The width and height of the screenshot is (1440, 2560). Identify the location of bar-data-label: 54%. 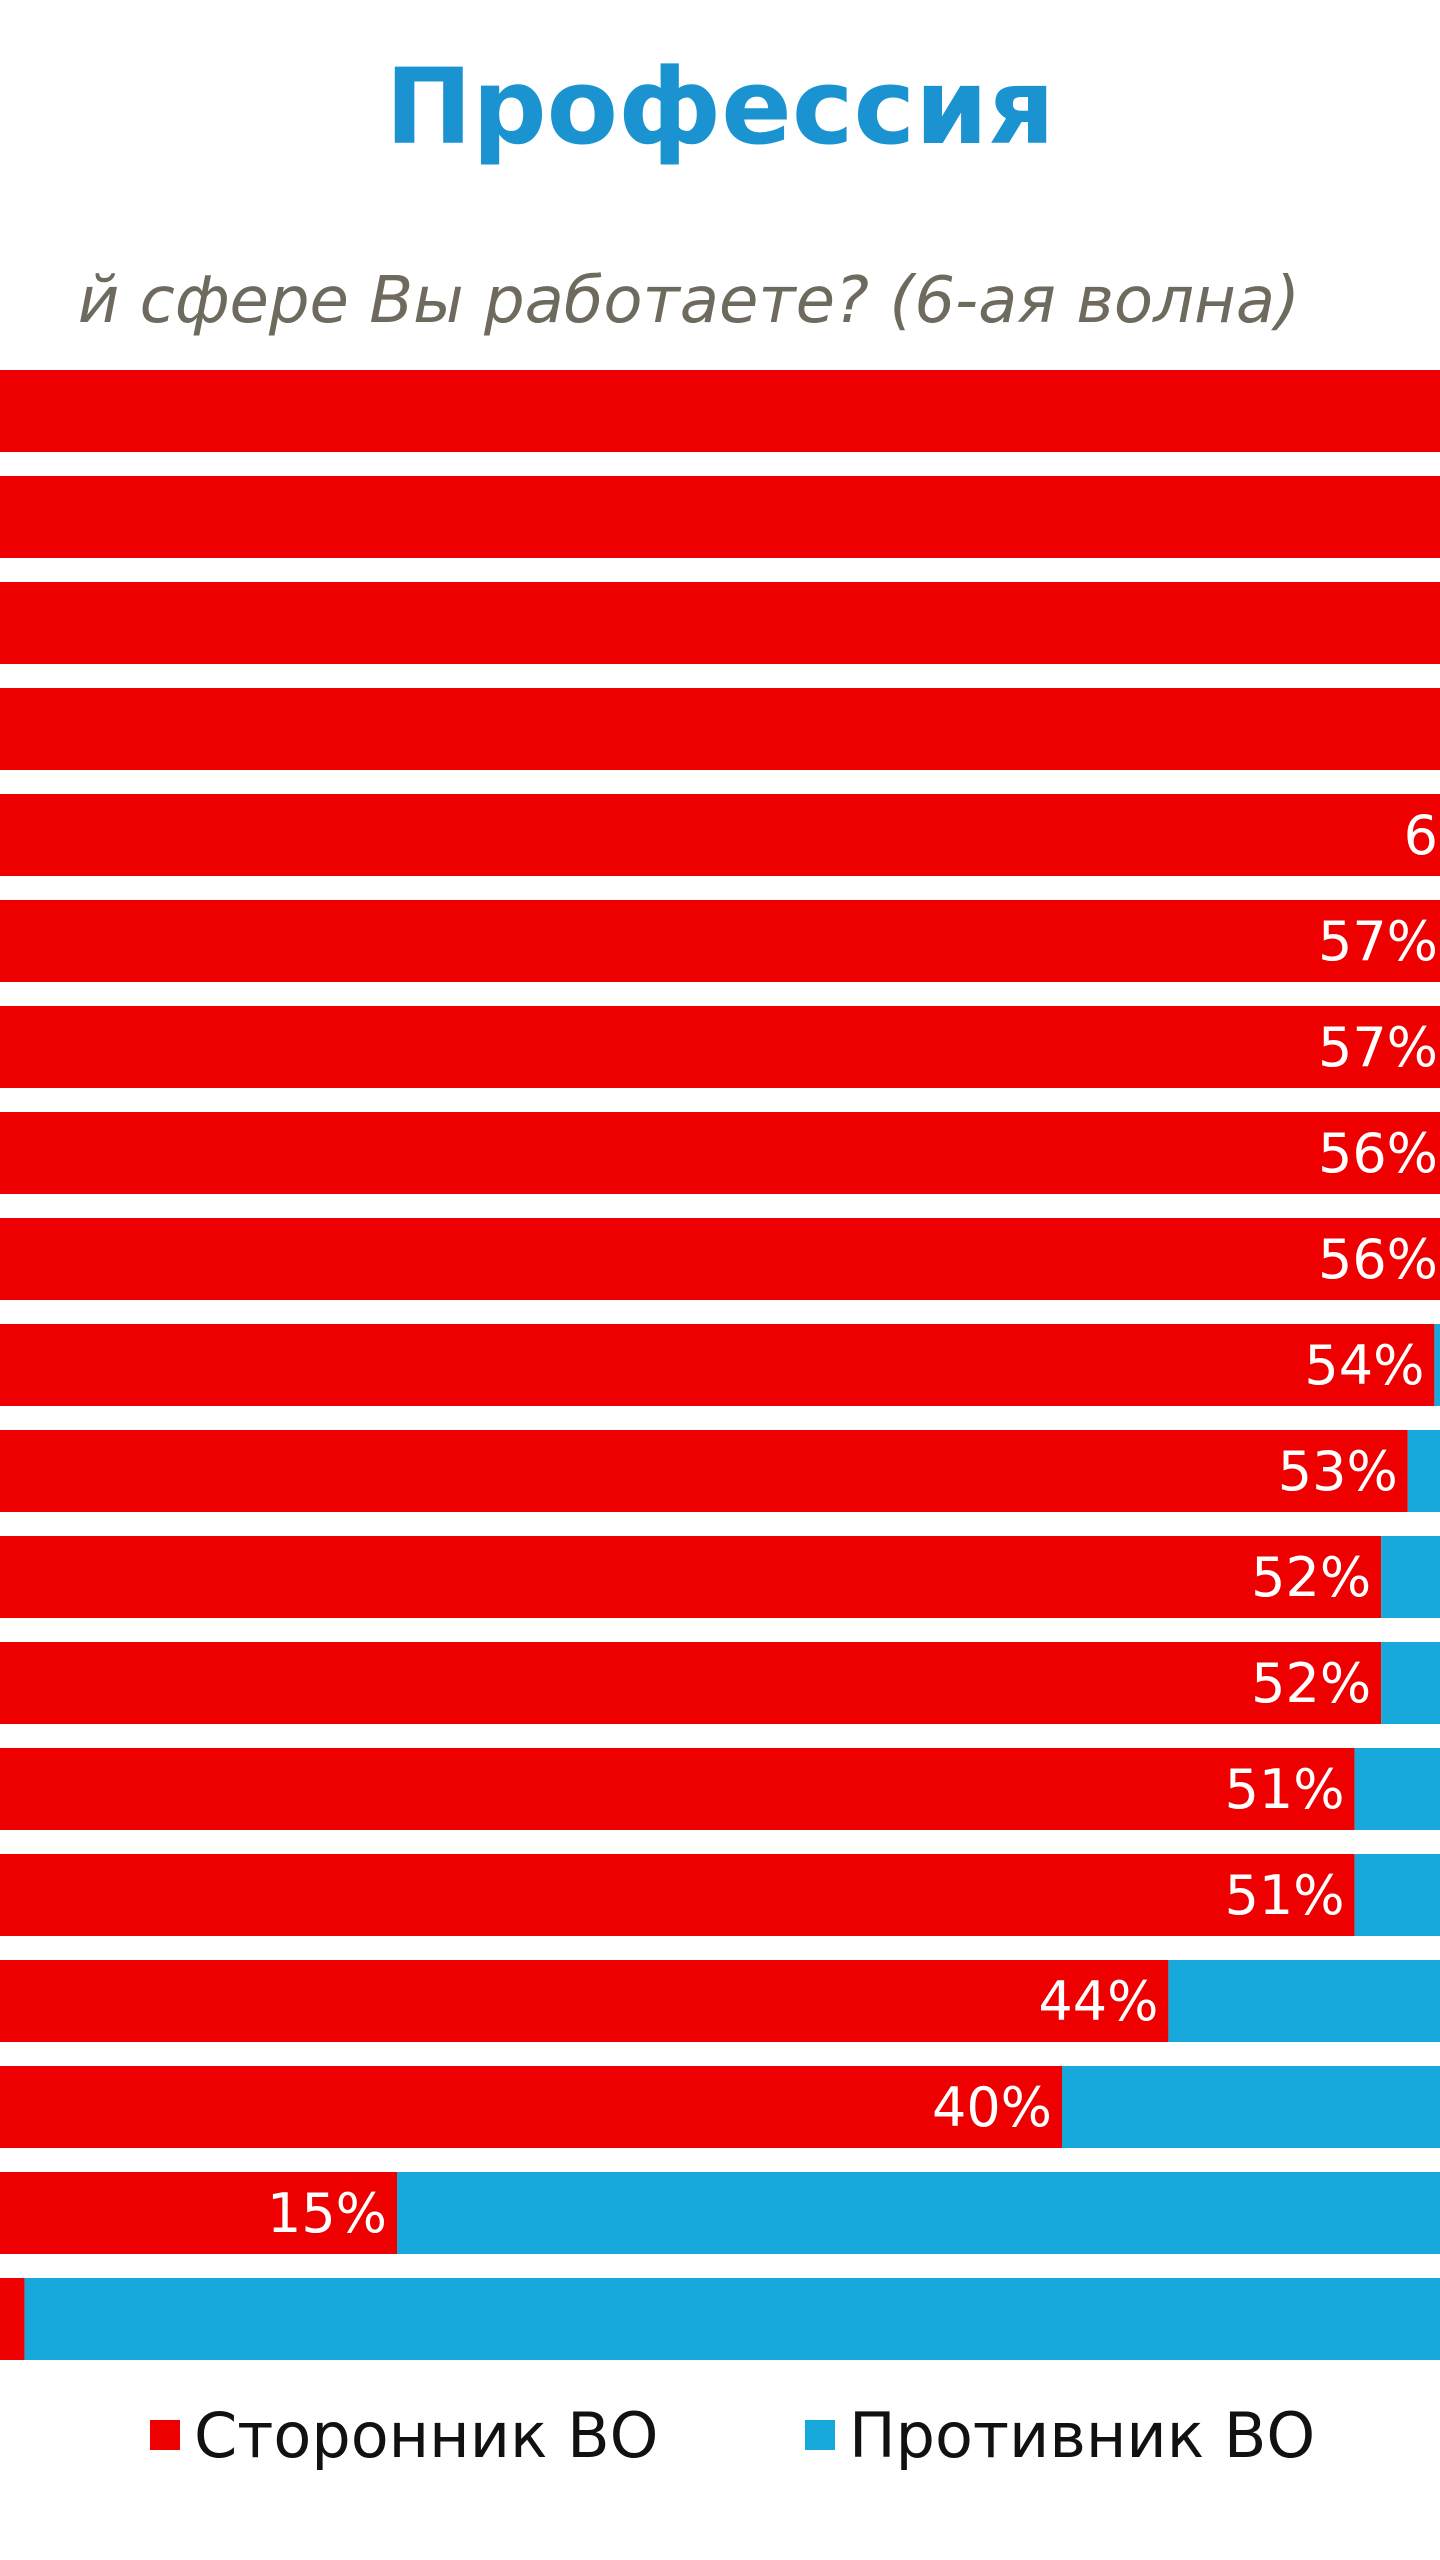
(1364, 1365).